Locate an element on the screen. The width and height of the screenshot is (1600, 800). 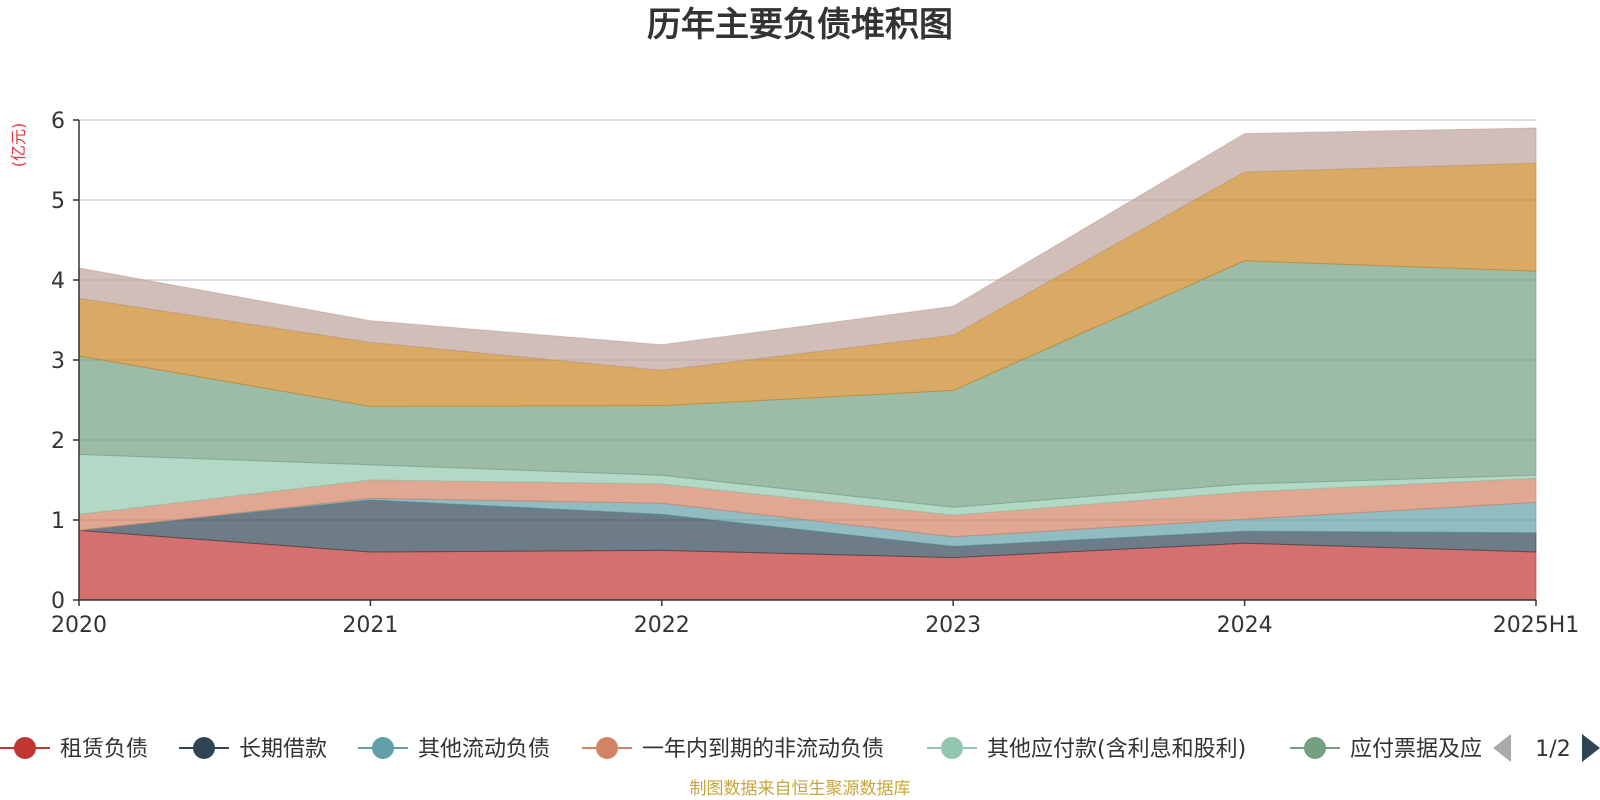
y-axis-unit: (亿元) is located at coordinates (18, 145).